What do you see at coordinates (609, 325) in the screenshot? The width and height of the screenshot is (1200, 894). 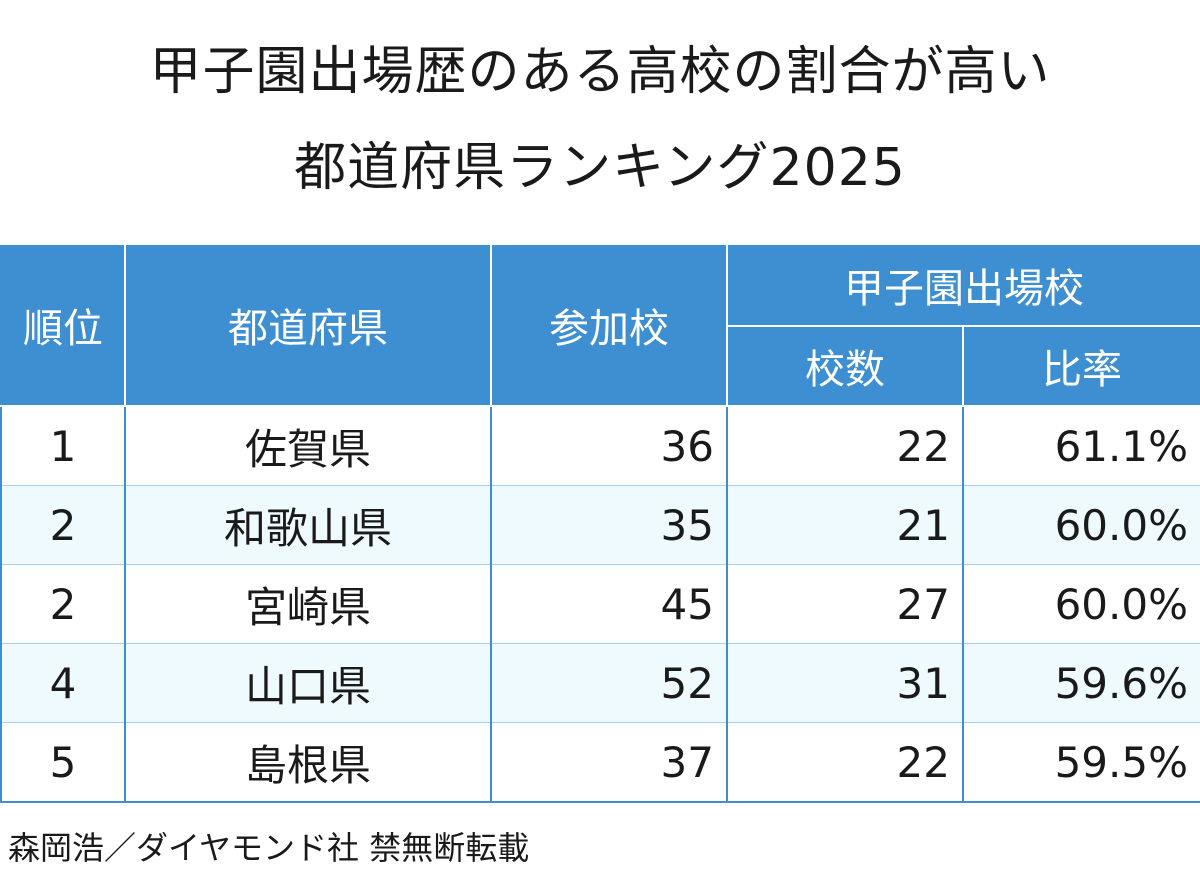 I see `header-participating: 参加校` at bounding box center [609, 325].